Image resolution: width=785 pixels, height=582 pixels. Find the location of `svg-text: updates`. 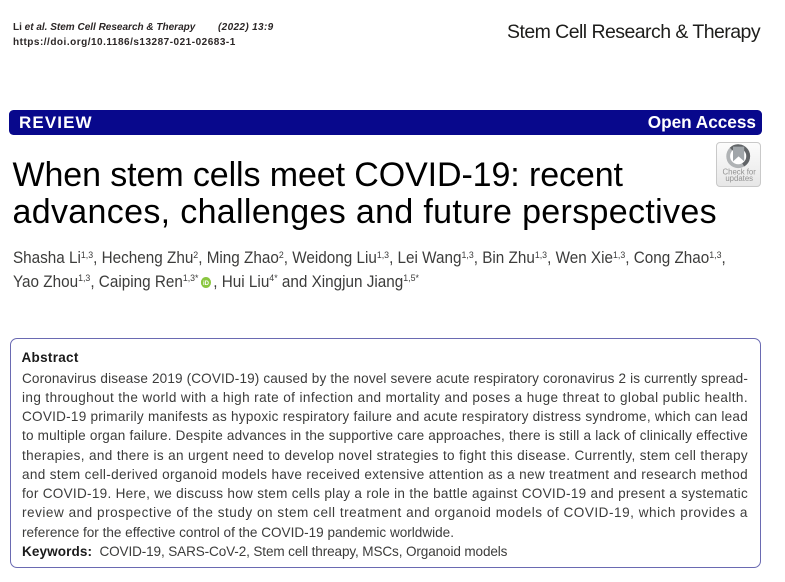

svg-text: updates is located at coordinates (740, 178).